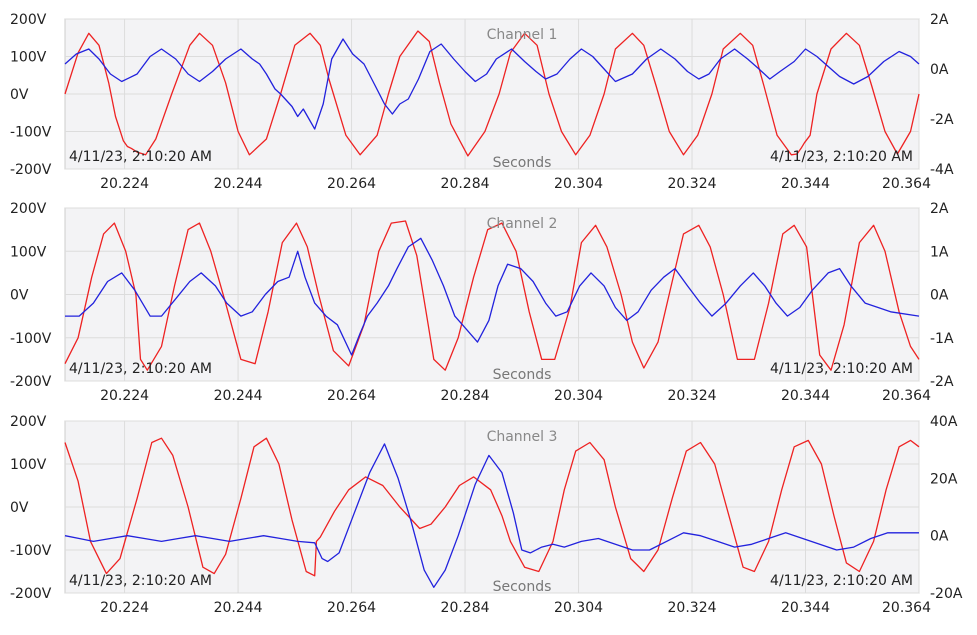 The image size is (977, 635). Describe the element at coordinates (946, 594) in the screenshot. I see `y-tick-right: -20A` at that location.